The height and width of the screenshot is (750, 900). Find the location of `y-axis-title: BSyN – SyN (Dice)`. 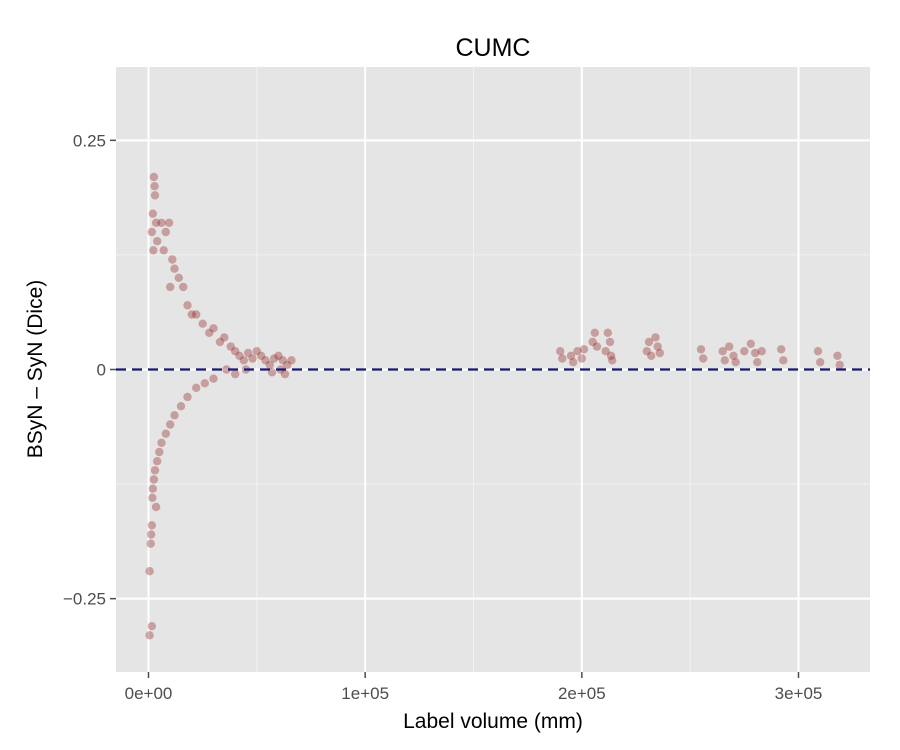

y-axis-title: BSyN – SyN (Dice) is located at coordinates (35, 369).